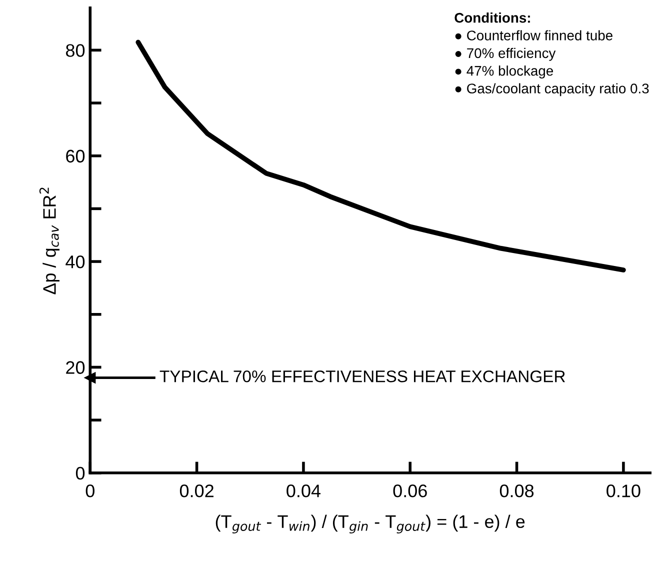 The width and height of the screenshot is (658, 563). I want to click on x-tick-label: 0.02, so click(197, 491).